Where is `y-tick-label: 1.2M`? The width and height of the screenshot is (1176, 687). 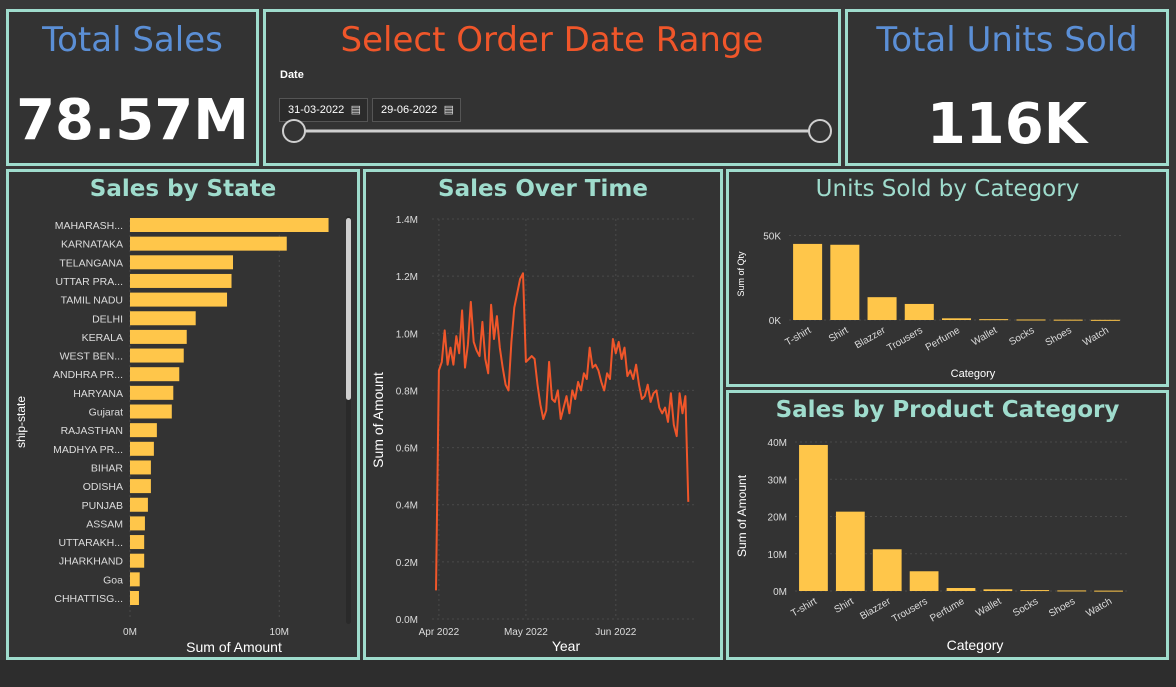
y-tick-label: 1.2M is located at coordinates (407, 277).